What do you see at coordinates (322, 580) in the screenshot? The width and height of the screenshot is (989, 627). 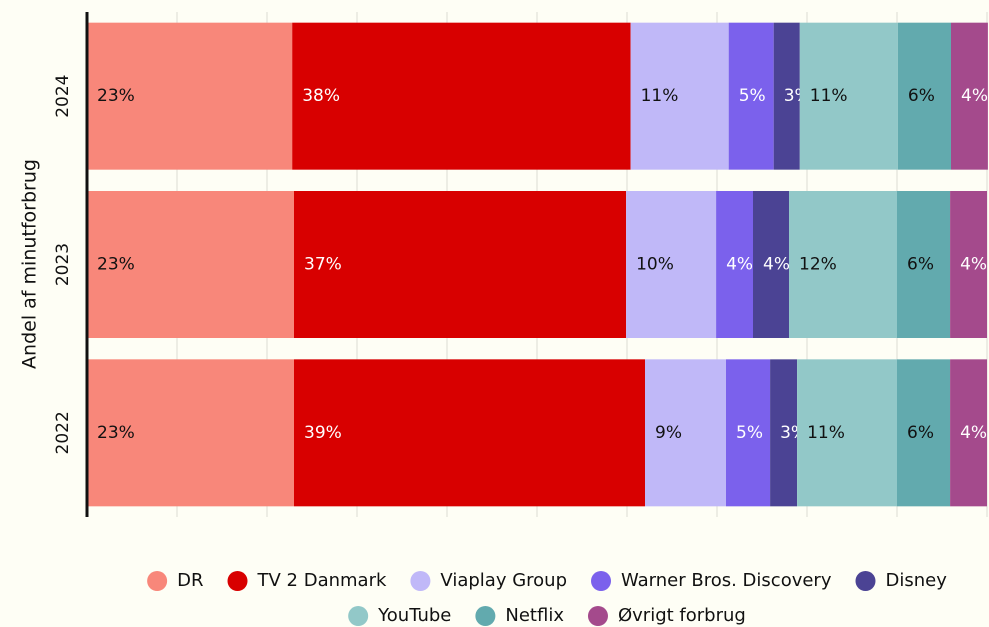 I see `legend-label: TV 2 Danmark` at bounding box center [322, 580].